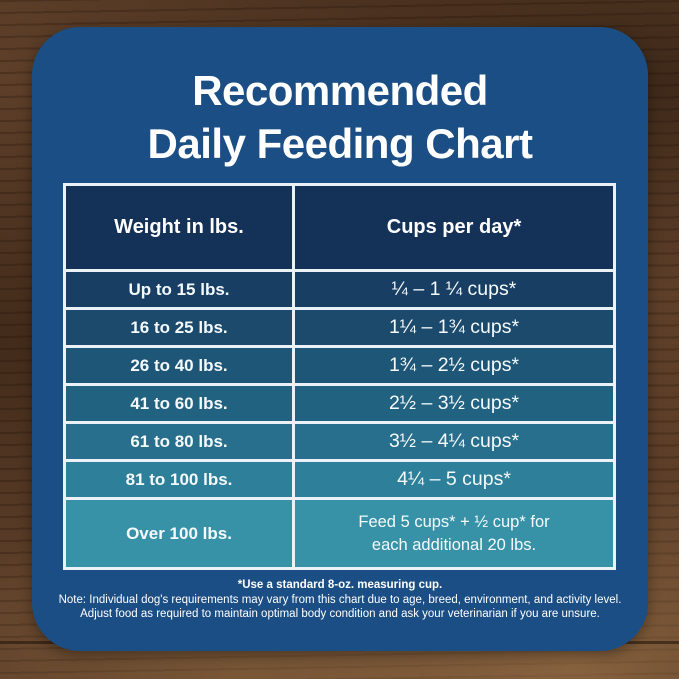  What do you see at coordinates (454, 227) in the screenshot?
I see `column-header-cups: Cups per day*` at bounding box center [454, 227].